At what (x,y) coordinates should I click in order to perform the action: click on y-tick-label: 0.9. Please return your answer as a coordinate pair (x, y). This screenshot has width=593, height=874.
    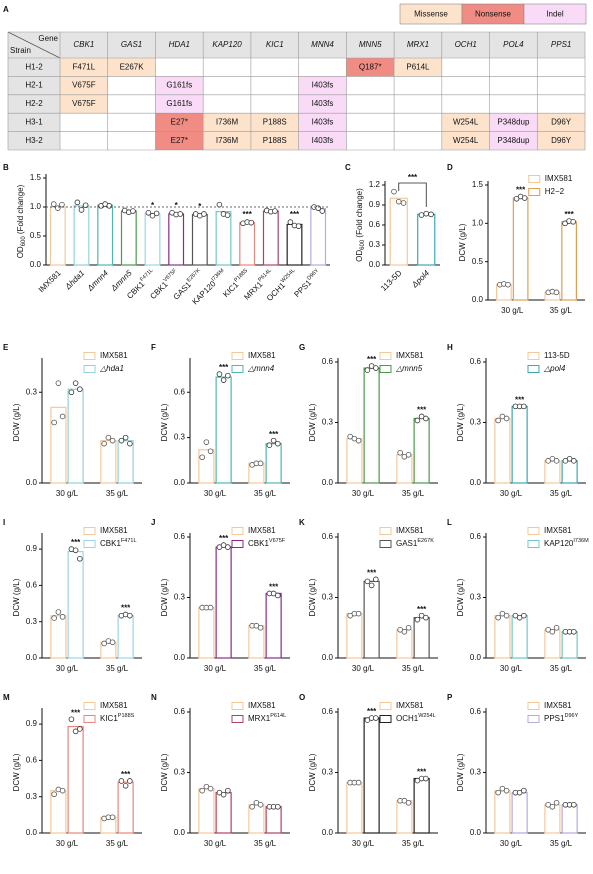
    Looking at the image, I should click on (32, 548).